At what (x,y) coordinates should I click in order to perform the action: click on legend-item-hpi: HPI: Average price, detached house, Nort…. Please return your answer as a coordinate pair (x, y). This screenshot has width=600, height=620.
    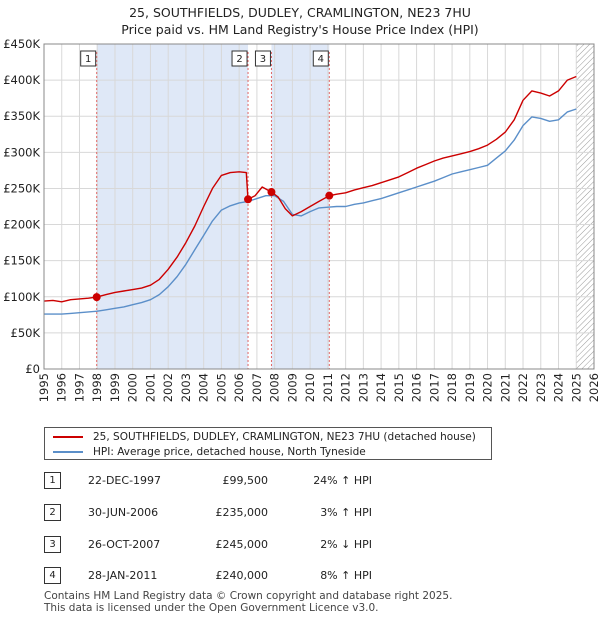
    Looking at the image, I should click on (209, 452).